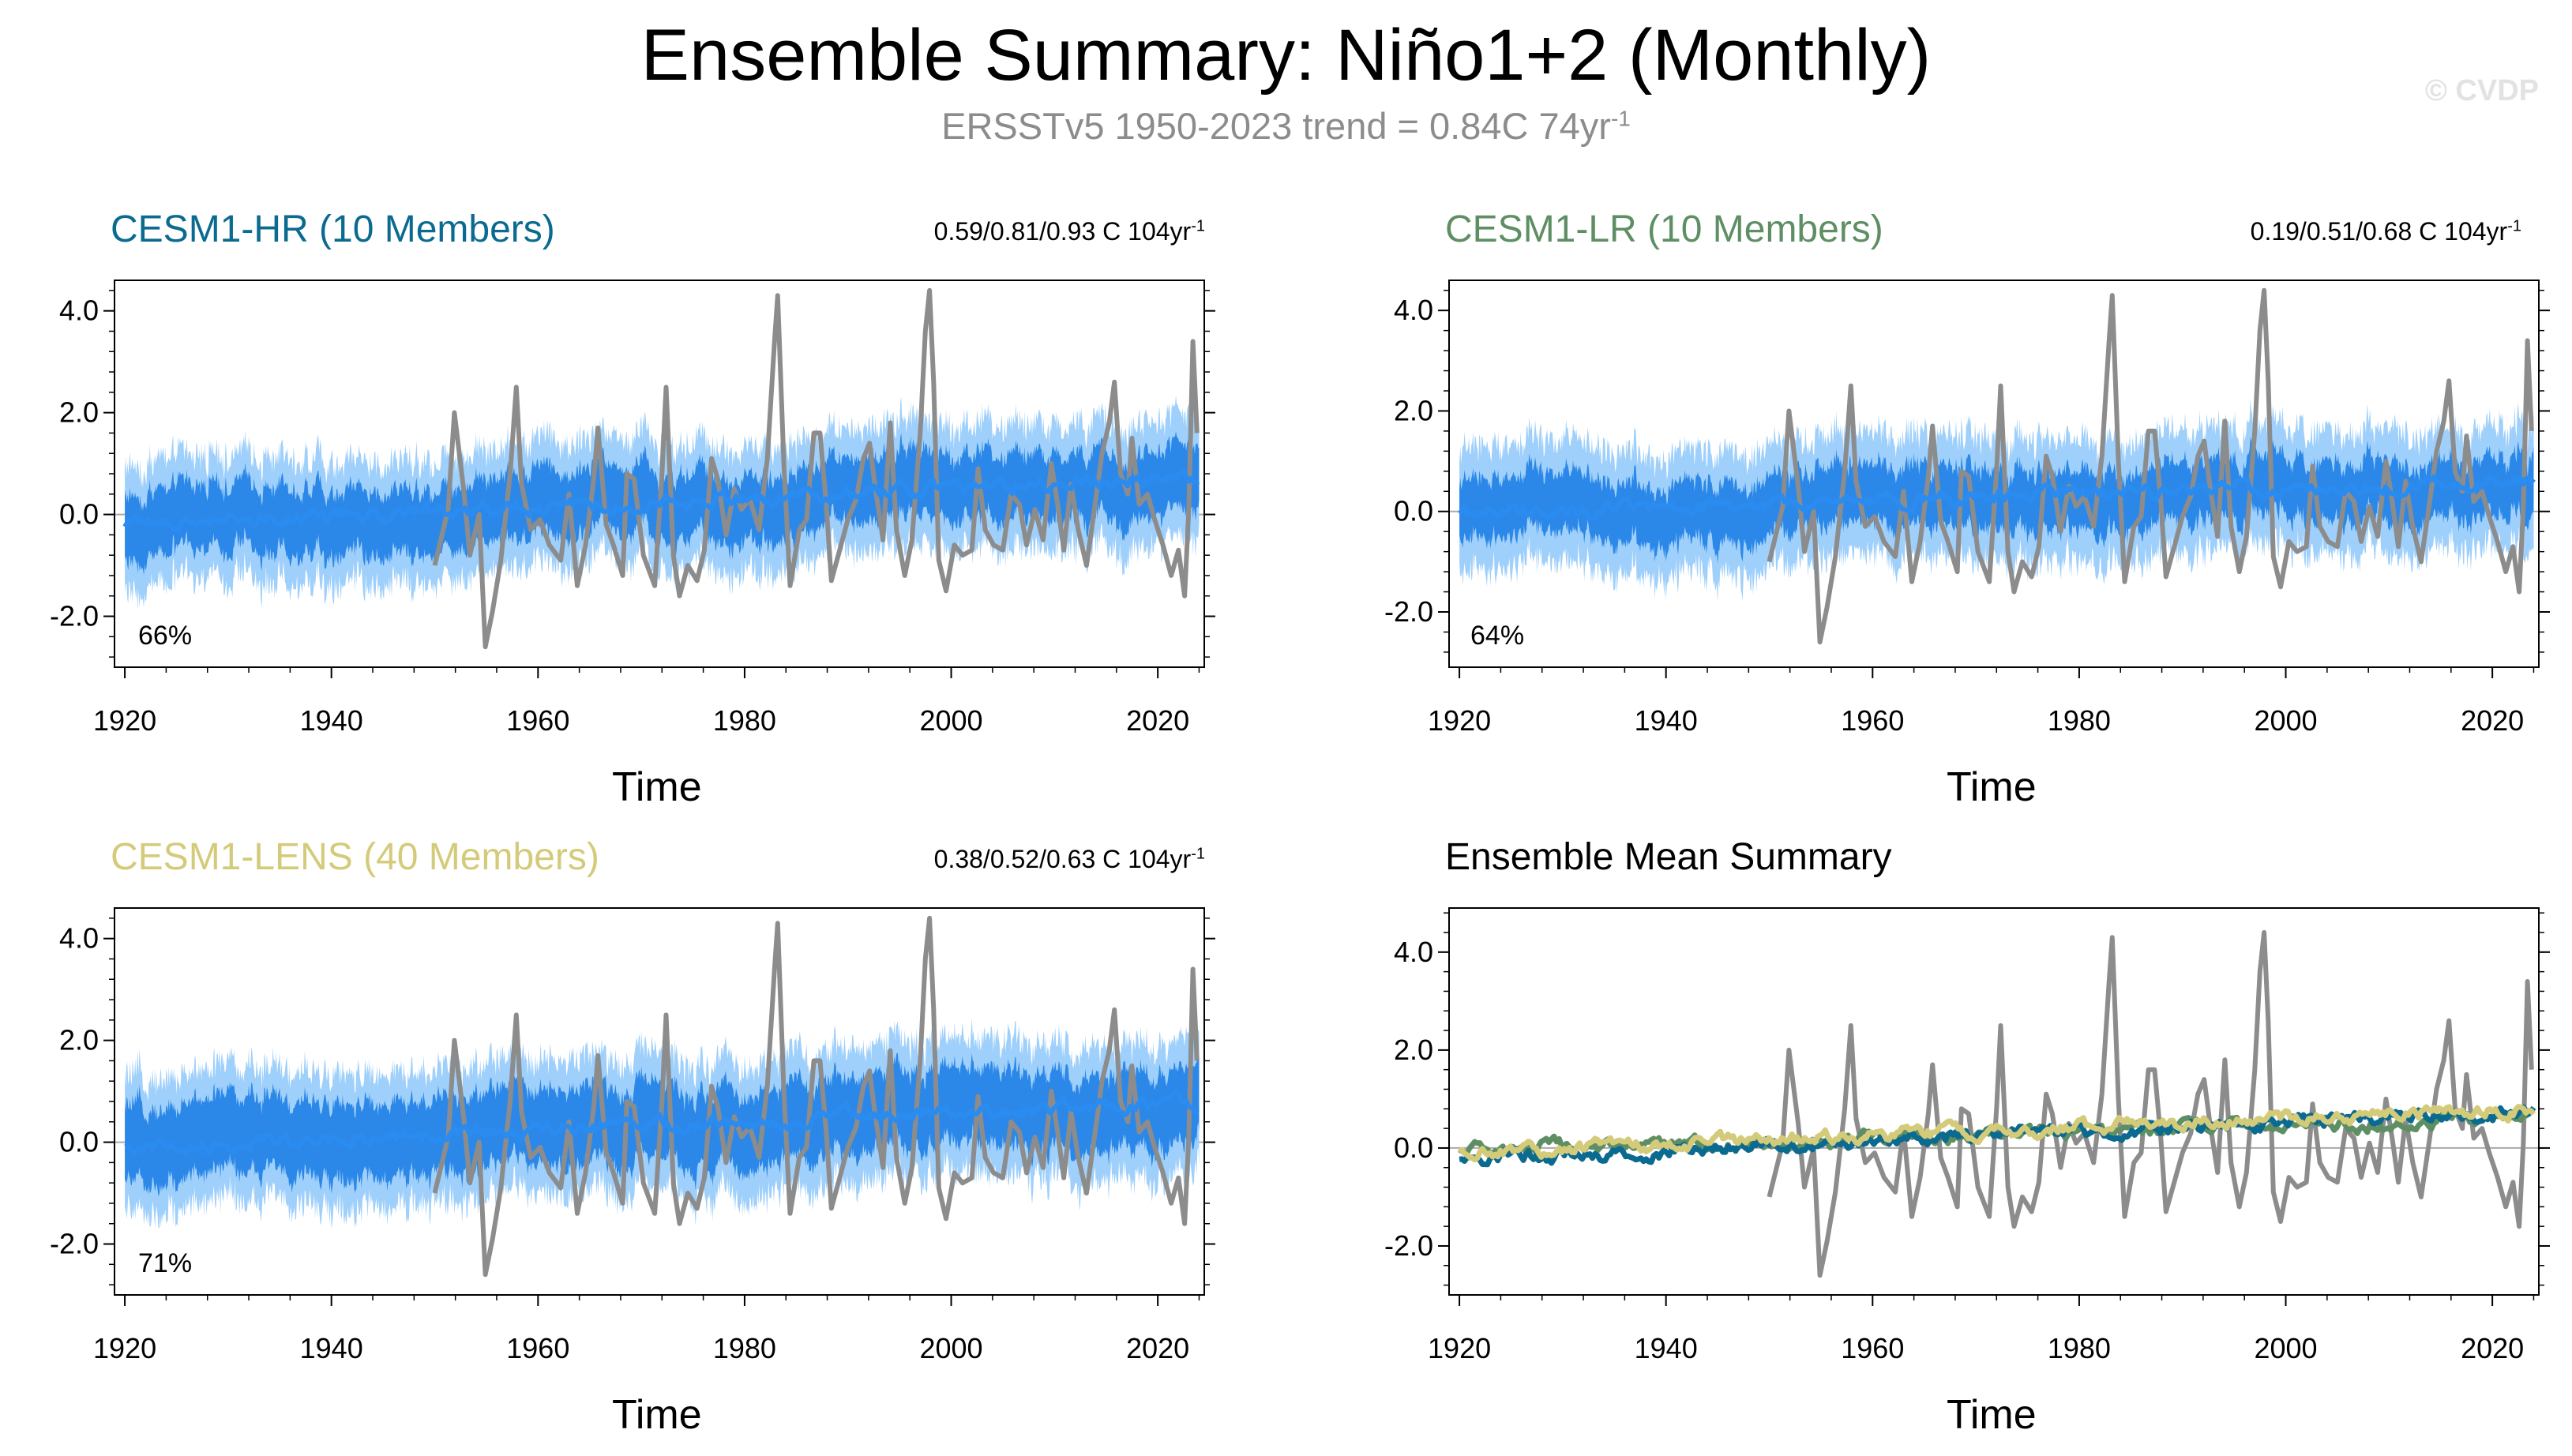 The height and width of the screenshot is (1456, 2572). I want to click on panel-trend-lr: 0.19/0.51/0.68 C 104yr-1, so click(2386, 231).